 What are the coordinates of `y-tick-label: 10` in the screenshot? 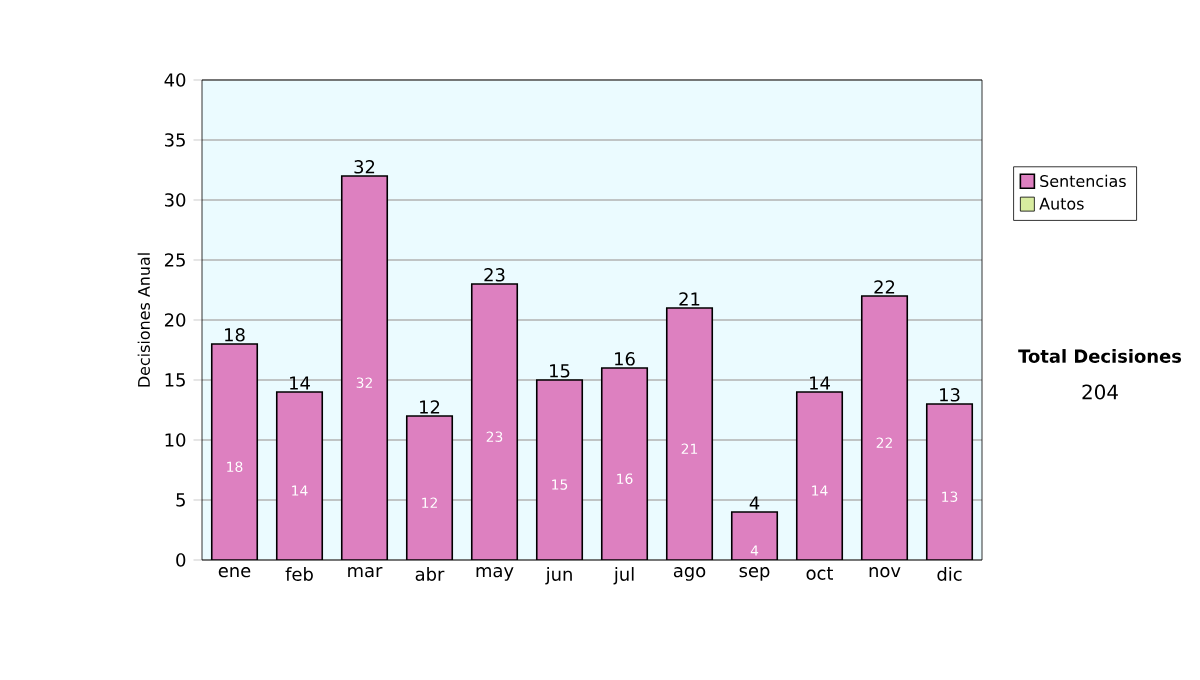 It's located at (175, 440).